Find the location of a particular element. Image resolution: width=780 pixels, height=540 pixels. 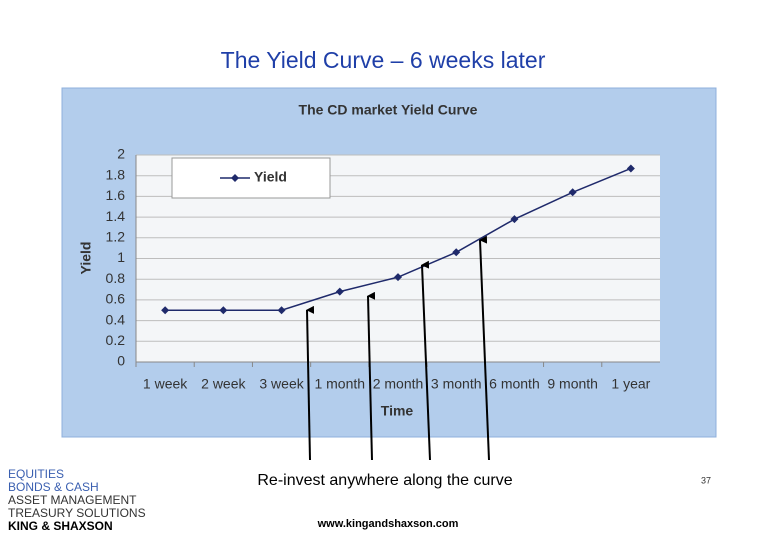

x-axis-label: Time is located at coordinates (397, 411).